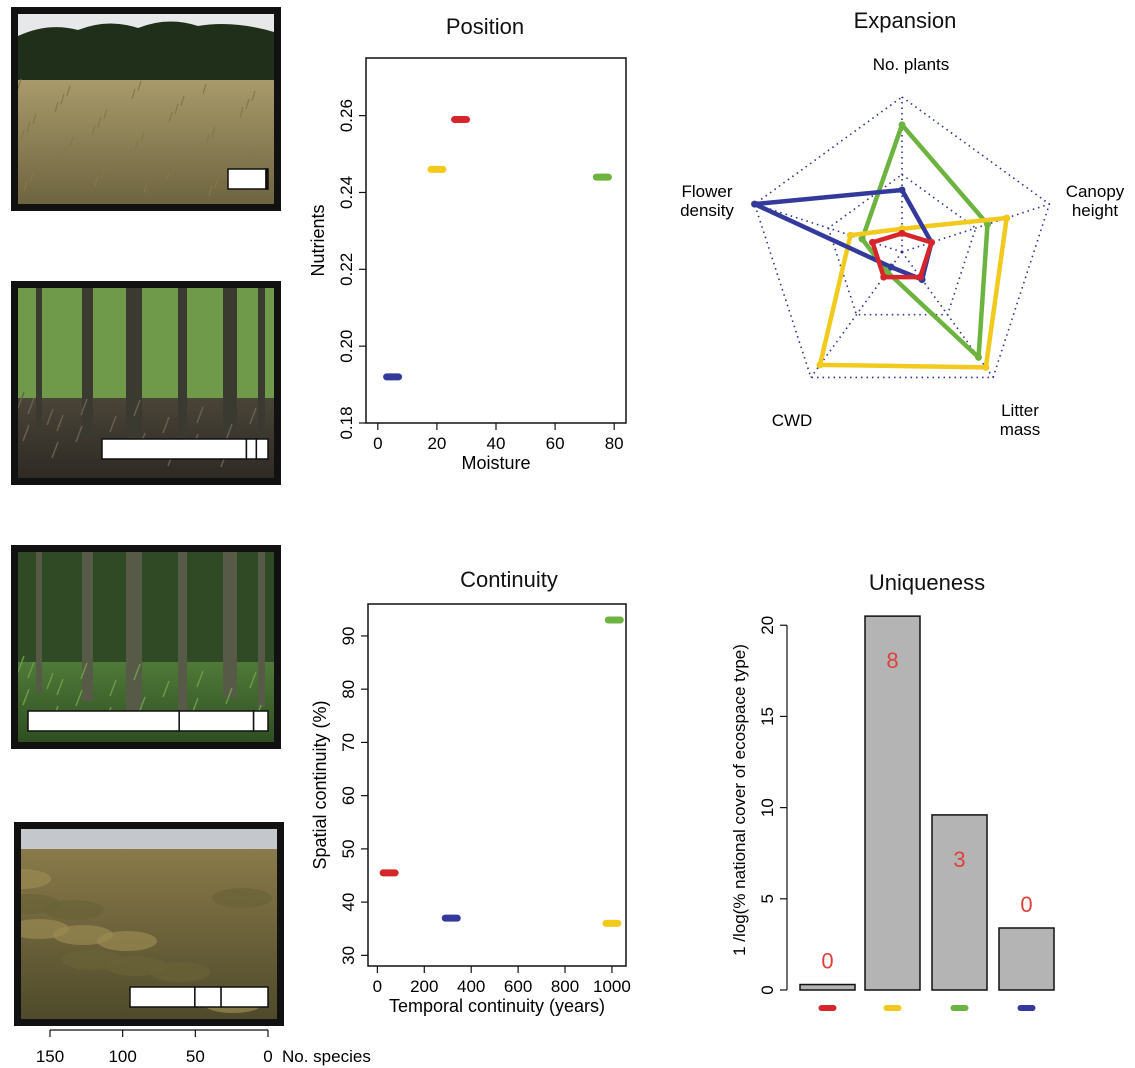 The height and width of the screenshot is (1068, 1135). What do you see at coordinates (471, 986) in the screenshot?
I see `continuity-x-tick-label: 400` at bounding box center [471, 986].